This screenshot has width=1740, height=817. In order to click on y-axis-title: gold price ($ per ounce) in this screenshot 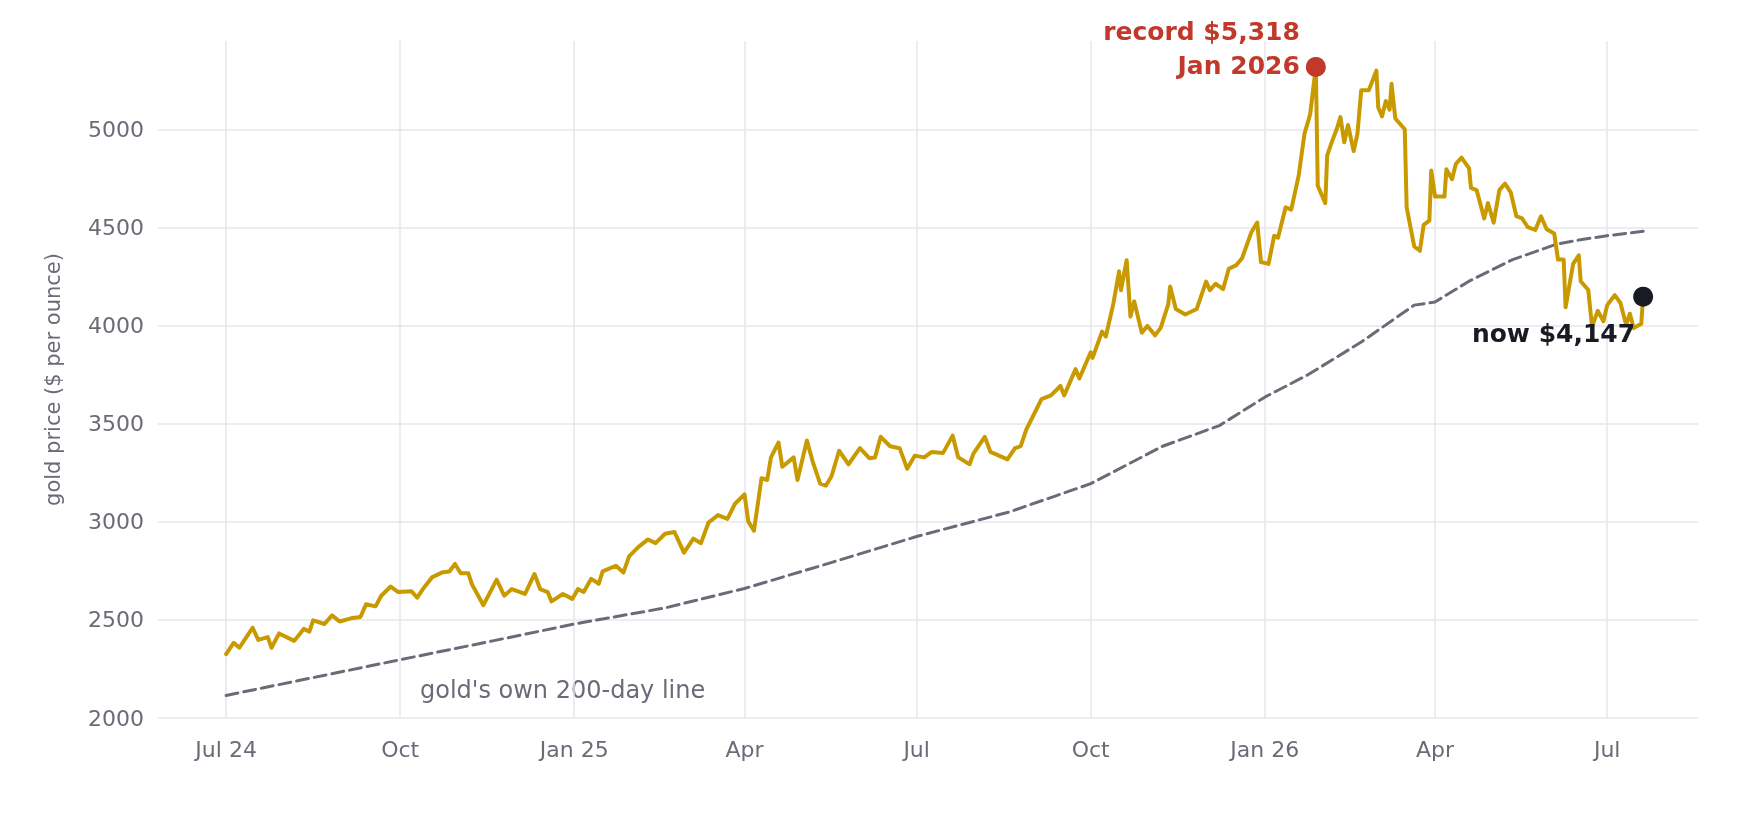, I will do `click(52, 379)`.